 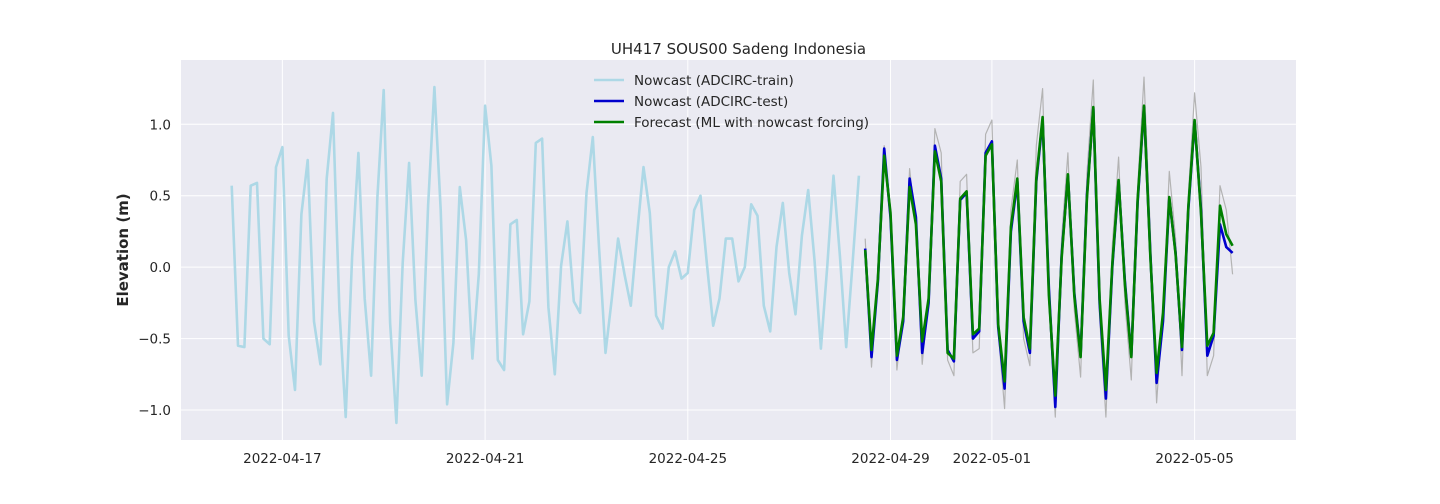 What do you see at coordinates (688, 459) in the screenshot?
I see `x-tick-label: 2022-04-25` at bounding box center [688, 459].